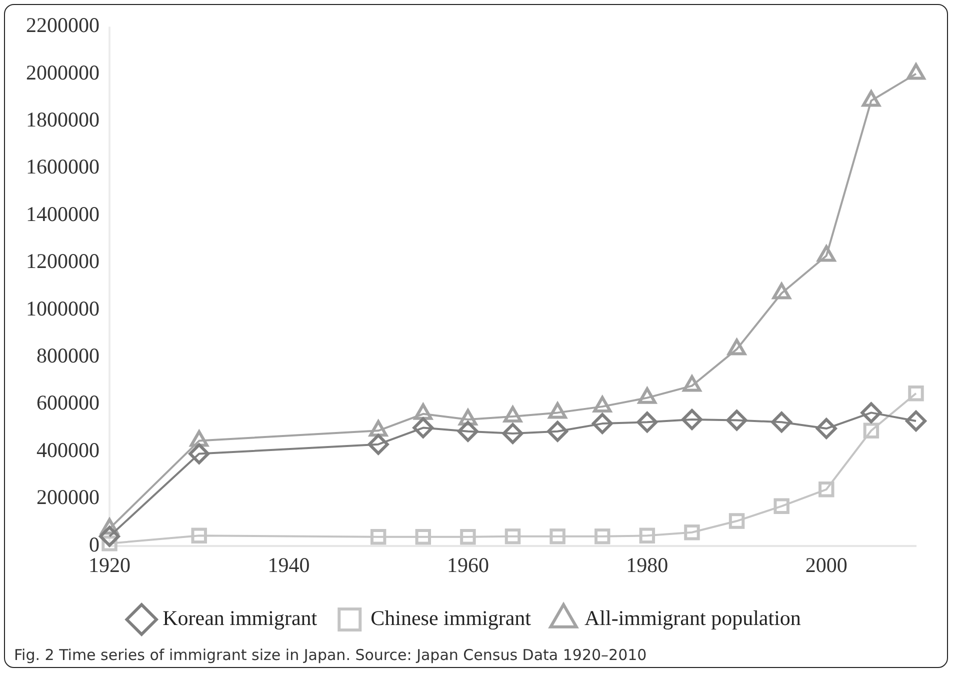  What do you see at coordinates (63, 120) in the screenshot?
I see `y-tick-label: 1800000` at bounding box center [63, 120].